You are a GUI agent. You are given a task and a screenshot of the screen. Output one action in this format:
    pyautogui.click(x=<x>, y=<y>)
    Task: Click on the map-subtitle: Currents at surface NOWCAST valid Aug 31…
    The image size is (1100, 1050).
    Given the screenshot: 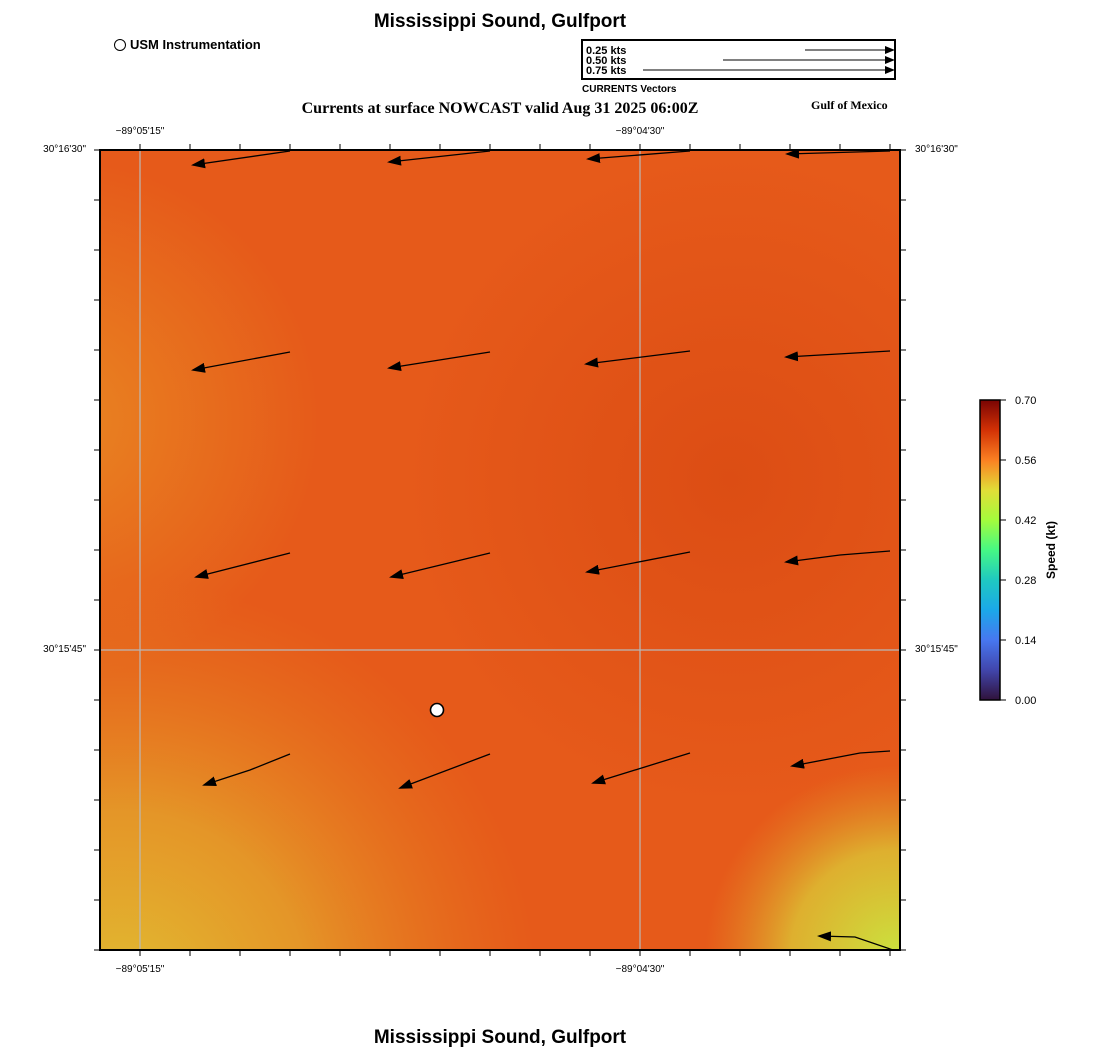 What is the action you would take?
    pyautogui.click(x=500, y=108)
    